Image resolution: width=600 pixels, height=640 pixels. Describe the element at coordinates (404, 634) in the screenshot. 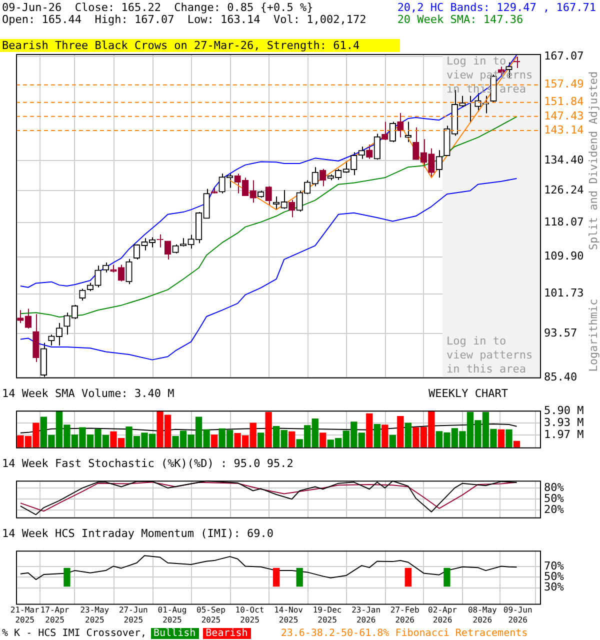

I see `text: 23.6-38.2-50-61.8% Fibonacci Retracements` at that location.